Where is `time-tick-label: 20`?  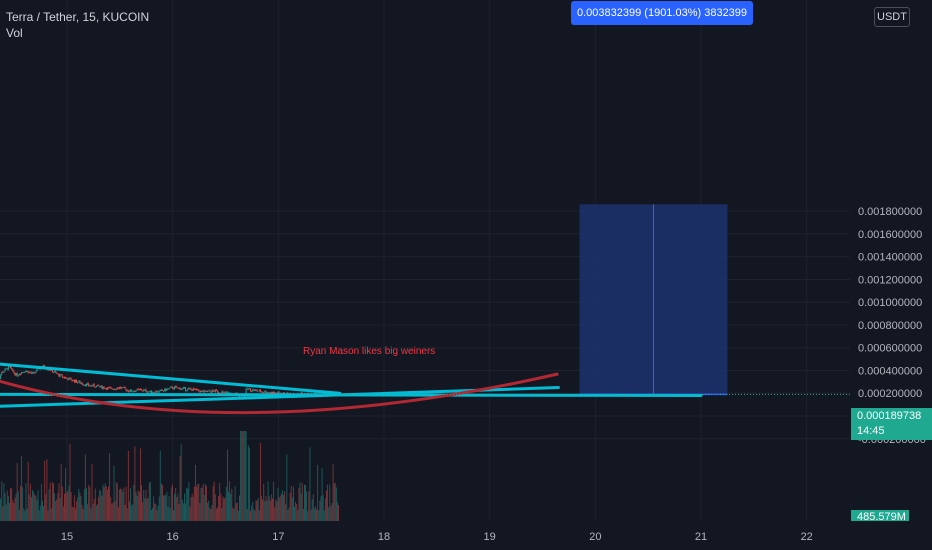 time-tick-label: 20 is located at coordinates (595, 537).